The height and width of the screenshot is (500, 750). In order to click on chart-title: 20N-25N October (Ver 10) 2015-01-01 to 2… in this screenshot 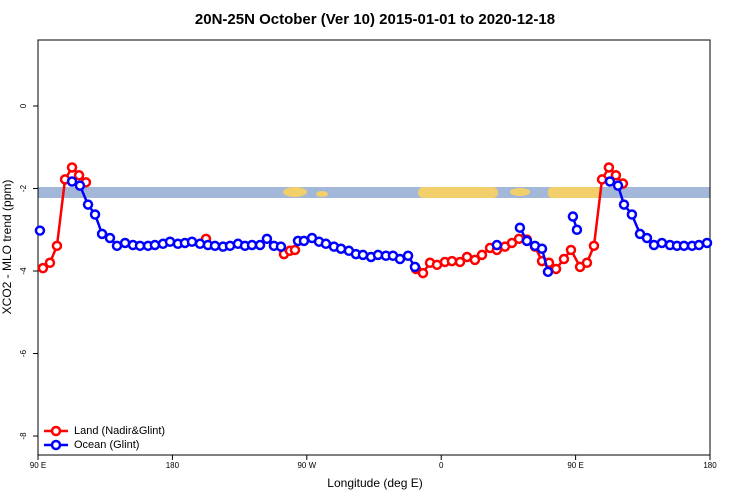, I will do `click(375, 19)`.